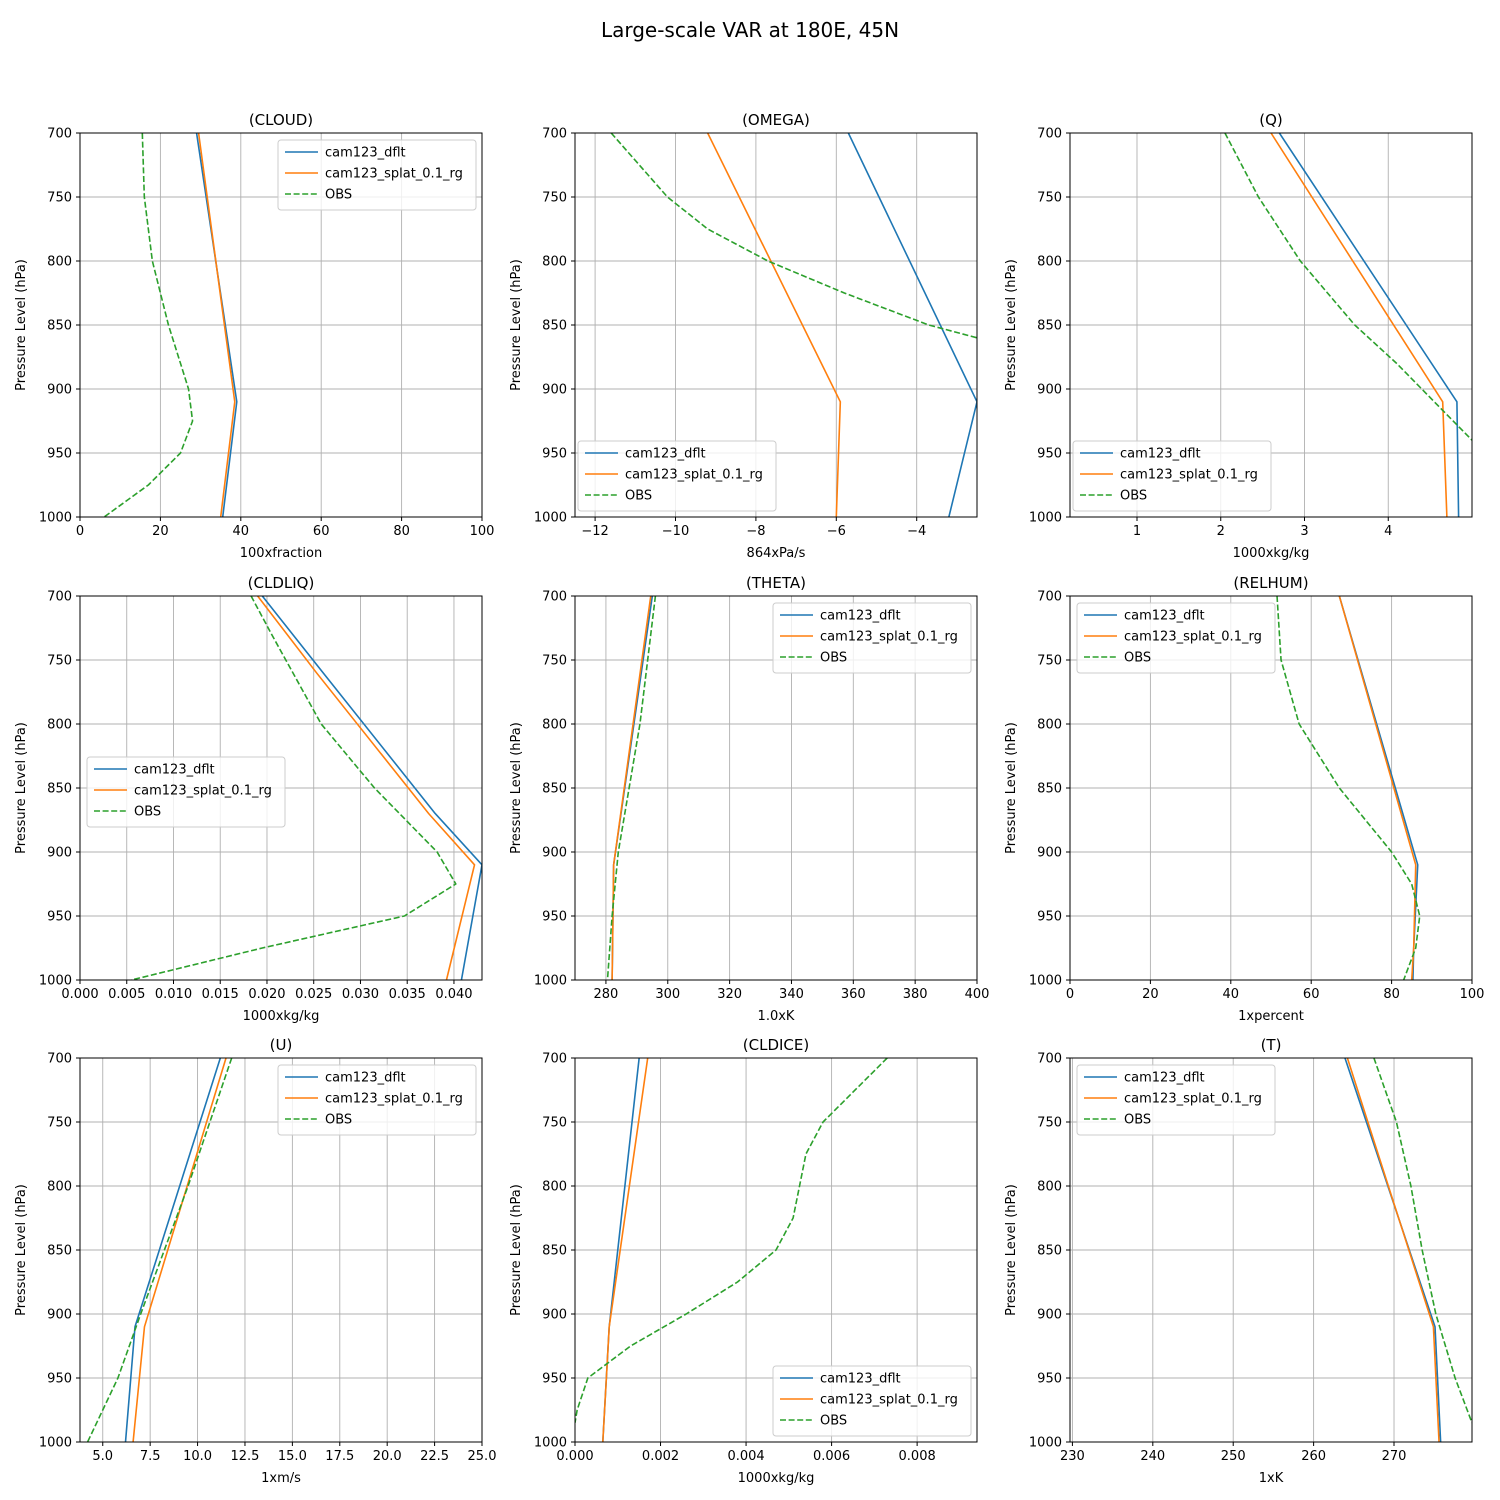  Describe the element at coordinates (360, 994) in the screenshot. I see `x-tick-label: 0.030` at that location.